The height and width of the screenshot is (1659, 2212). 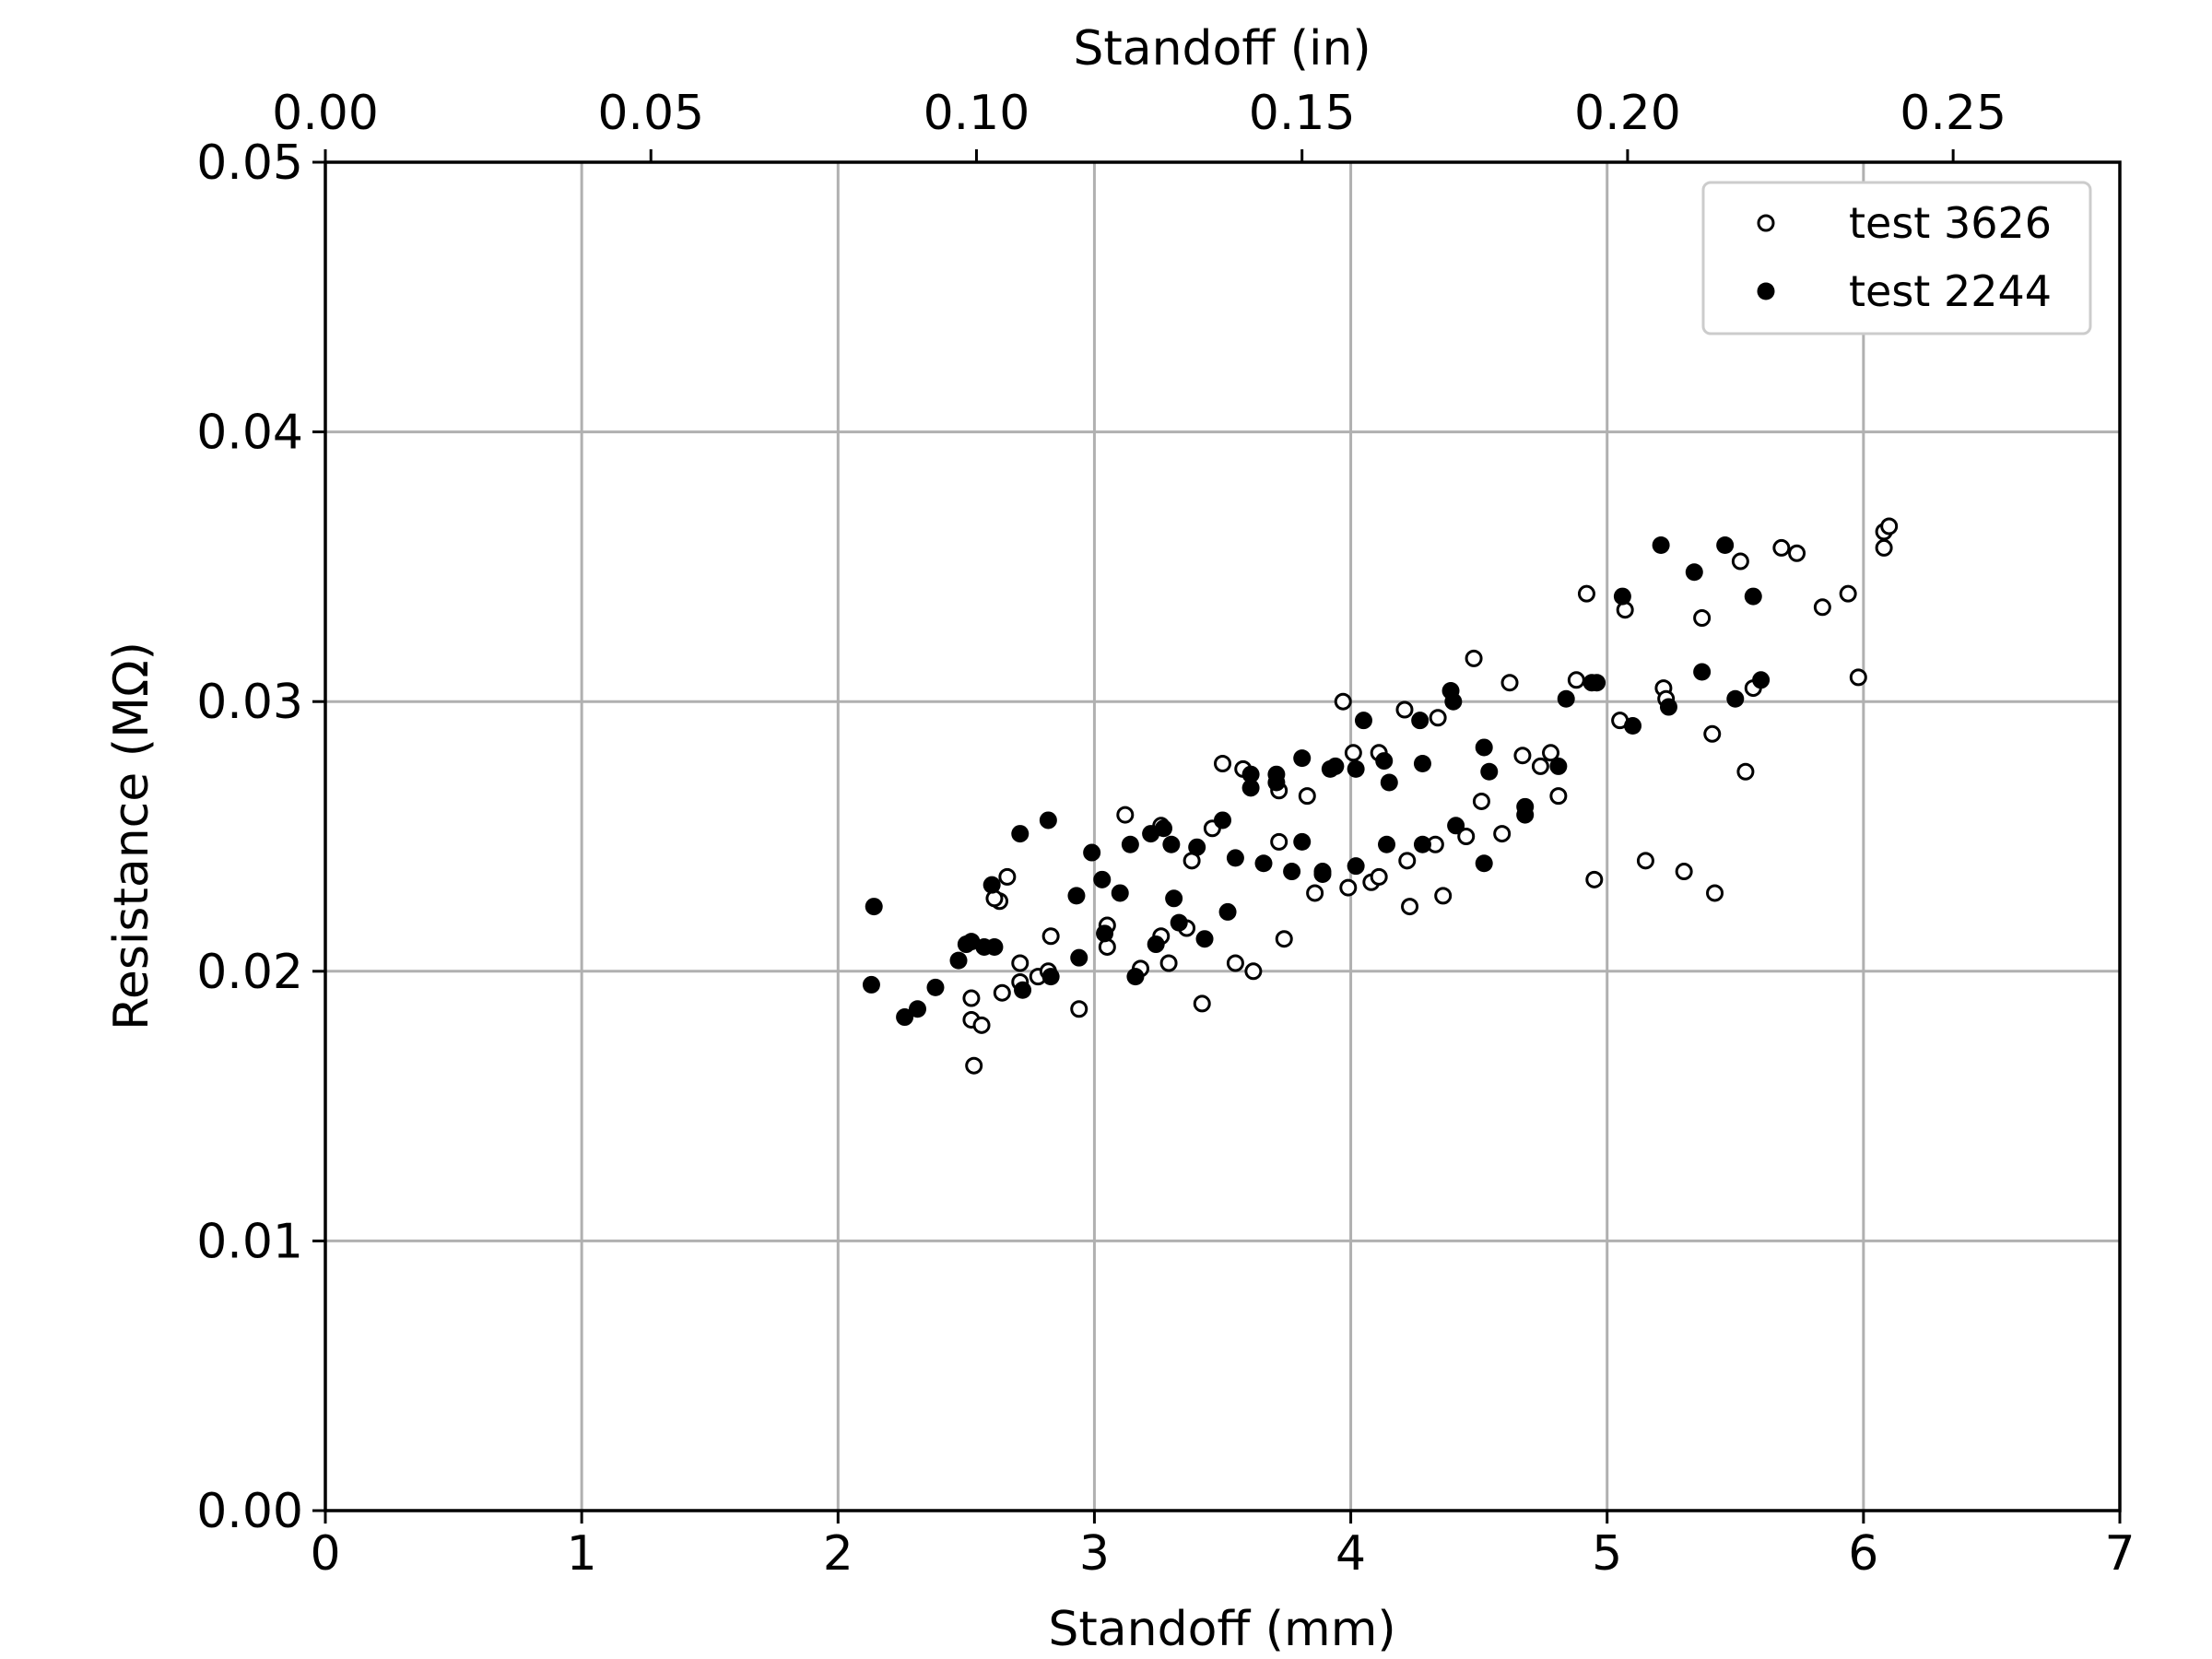 I want to click on legend-label-series-1: test 3626, so click(x=1950, y=223).